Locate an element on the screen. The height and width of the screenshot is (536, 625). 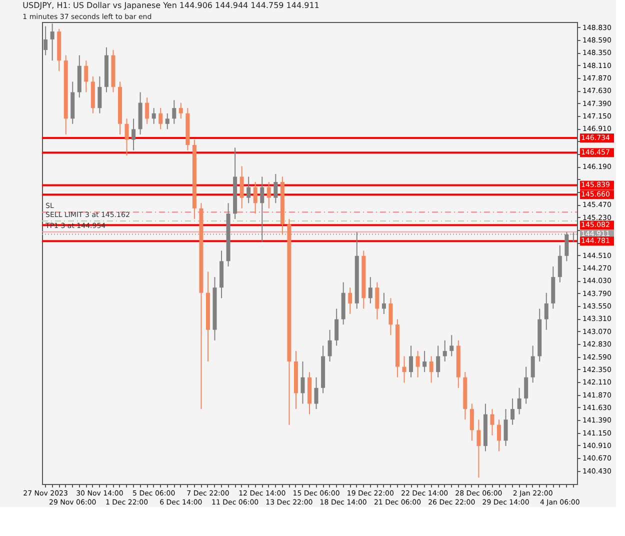
chart-title: USDJPY, H1: US Dollar vs Japanese Yen 144.906 144.944 144.759 144.911 is located at coordinates (171, 5).